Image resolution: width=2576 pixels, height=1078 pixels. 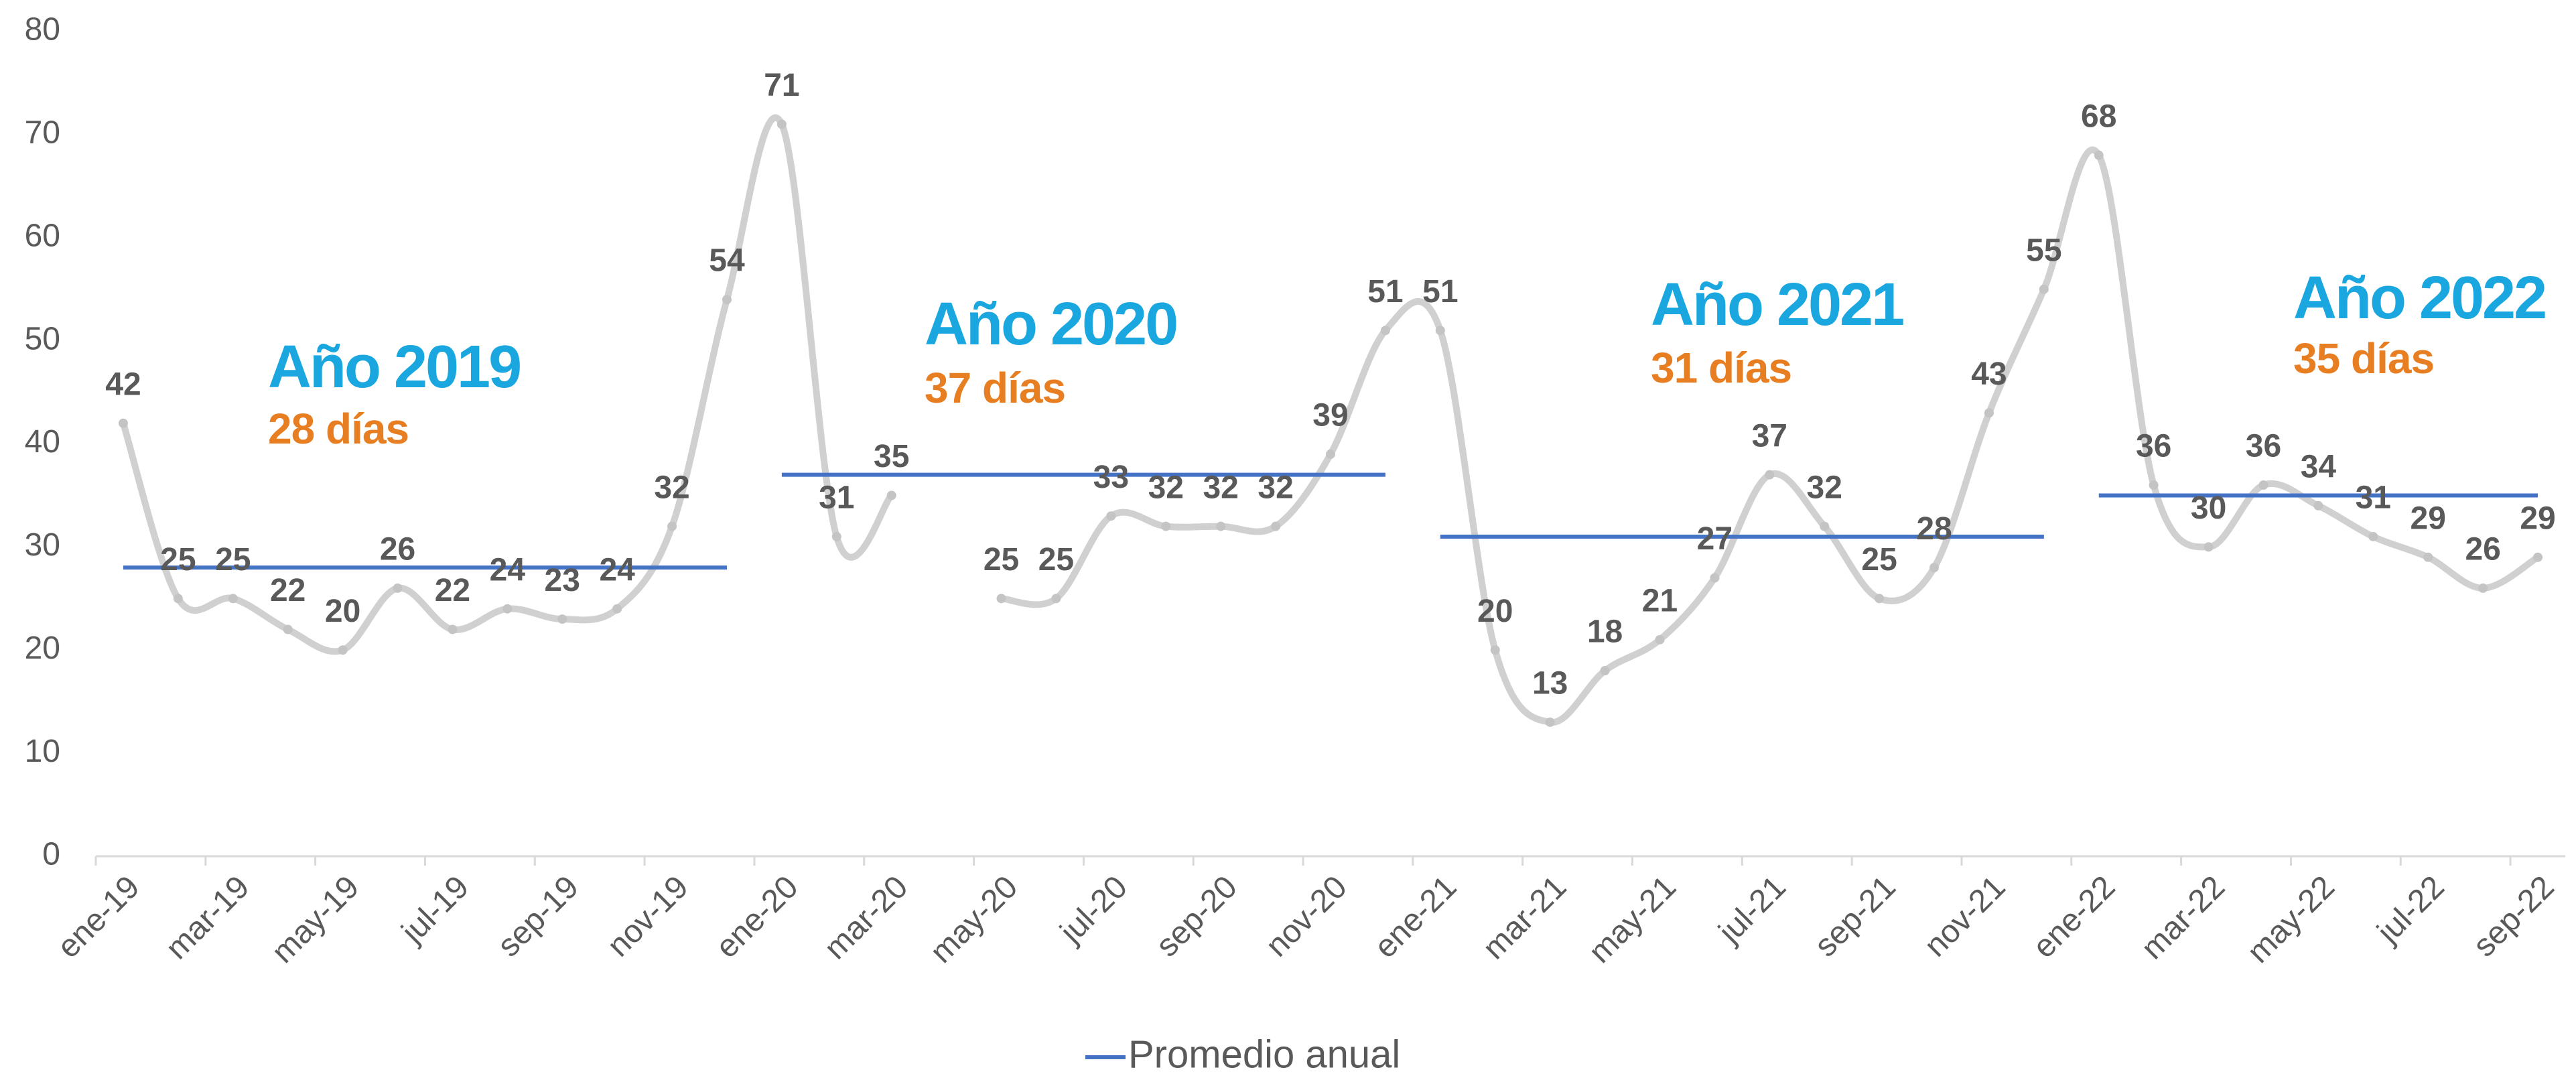 I want to click on data-label: 31, so click(x=836, y=498).